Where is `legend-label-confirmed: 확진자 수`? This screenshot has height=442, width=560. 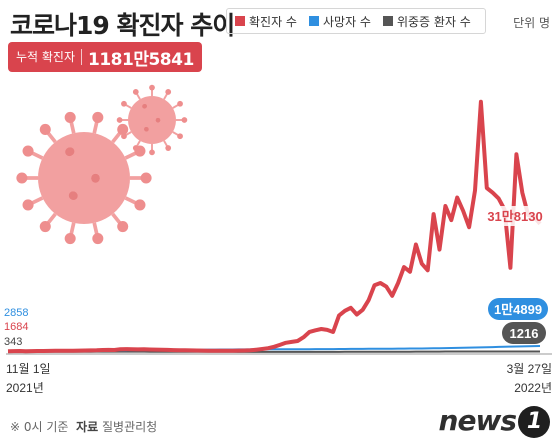 legend-label-confirmed: 확진자 수 is located at coordinates (273, 21).